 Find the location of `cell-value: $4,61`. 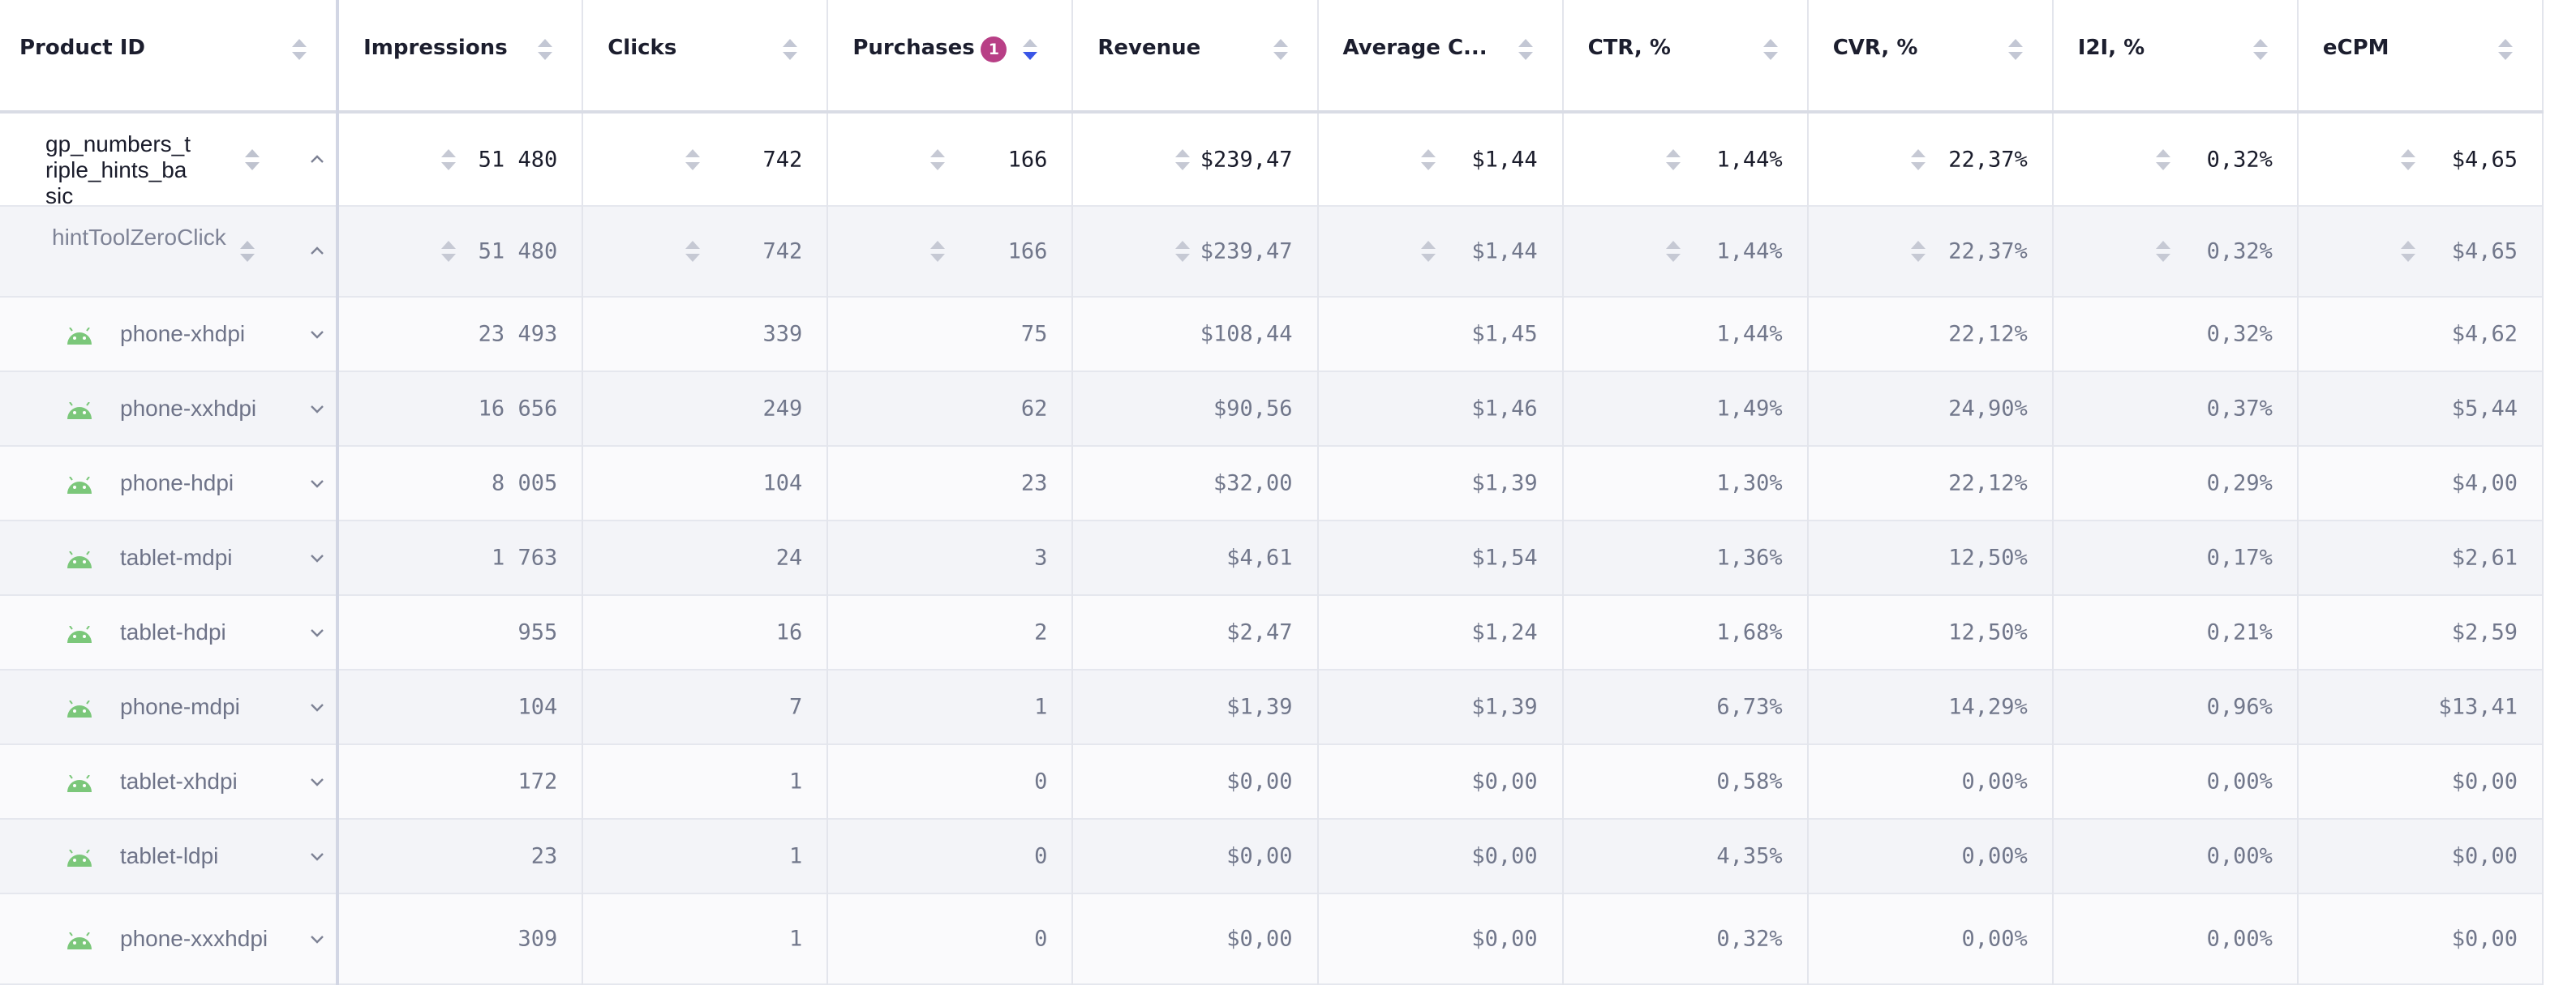

cell-value: $4,61 is located at coordinates (1259, 558).